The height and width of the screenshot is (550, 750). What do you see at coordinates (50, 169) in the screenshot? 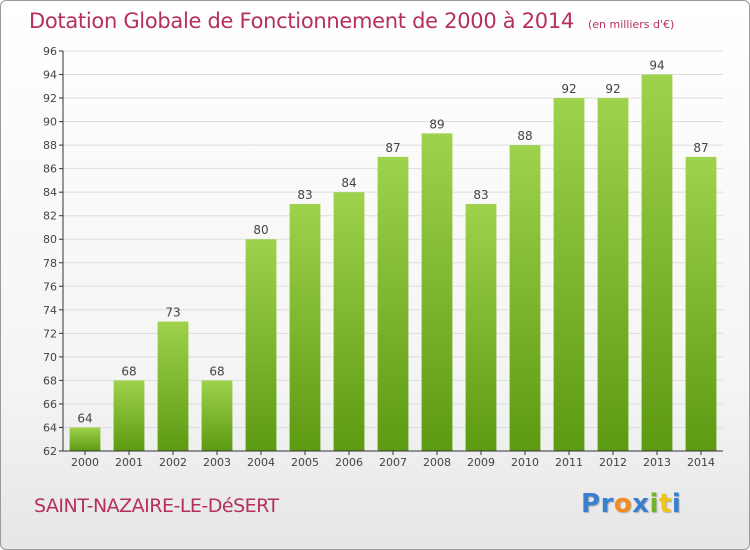
I see `y-tick-label: 86` at bounding box center [50, 169].